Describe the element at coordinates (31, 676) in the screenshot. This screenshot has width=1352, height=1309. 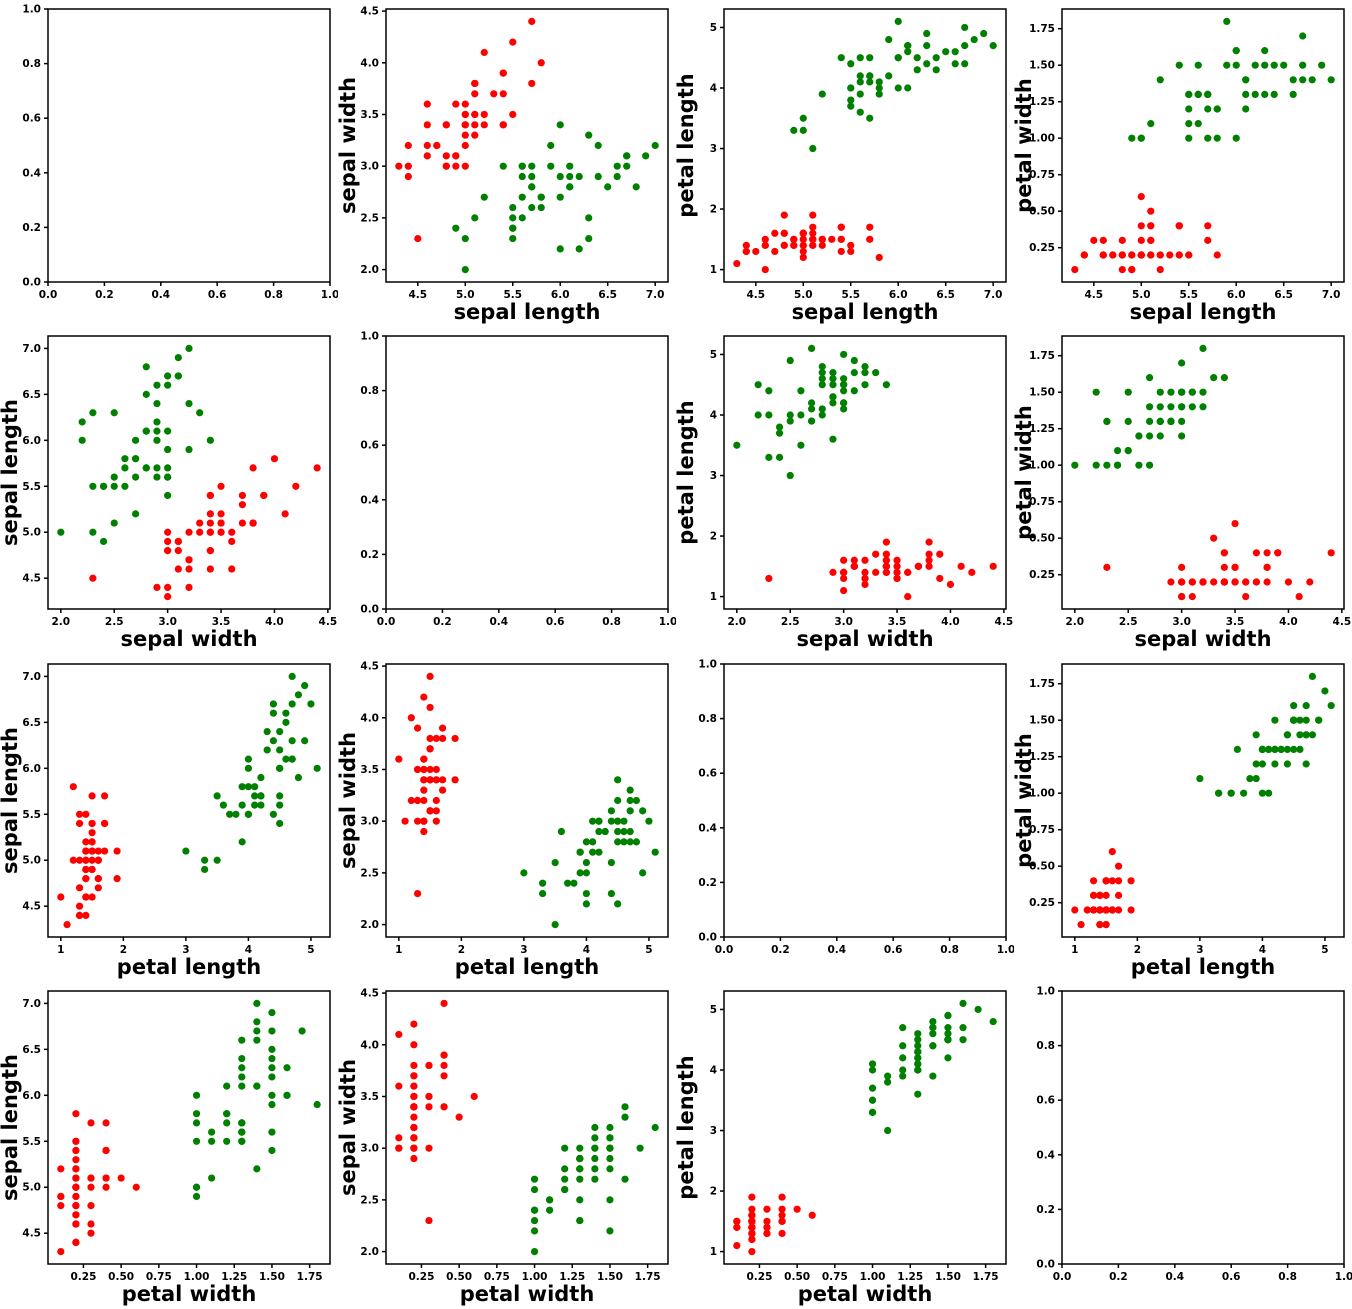
I see `y-tick-label: 7.0` at that location.